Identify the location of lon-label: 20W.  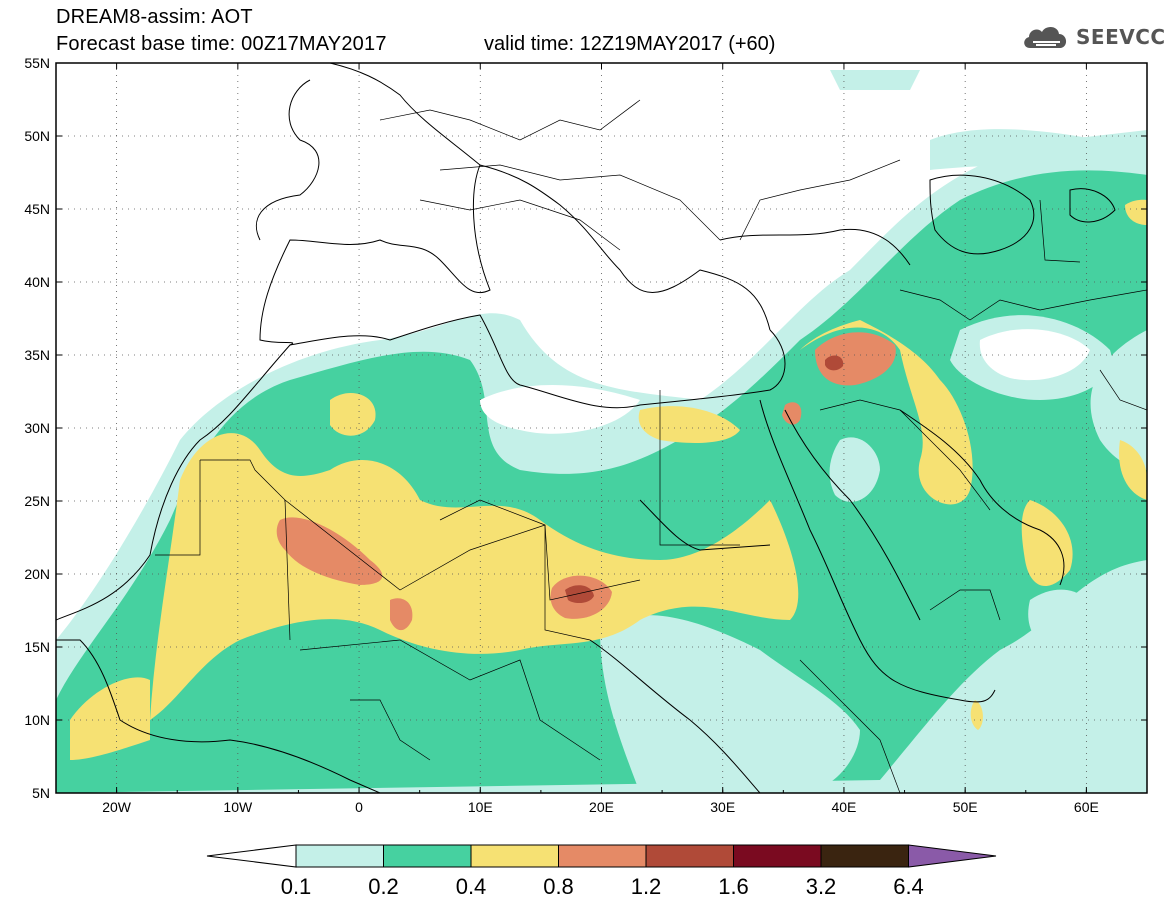
(117, 807).